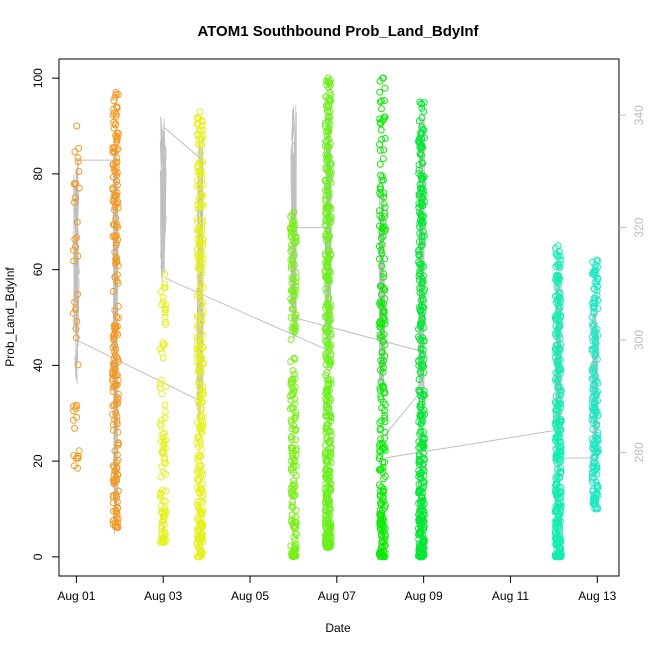 Image resolution: width=650 pixels, height=650 pixels. What do you see at coordinates (10, 317) in the screenshot?
I see `y-axis-label: Prob_Land_BdyInf` at bounding box center [10, 317].